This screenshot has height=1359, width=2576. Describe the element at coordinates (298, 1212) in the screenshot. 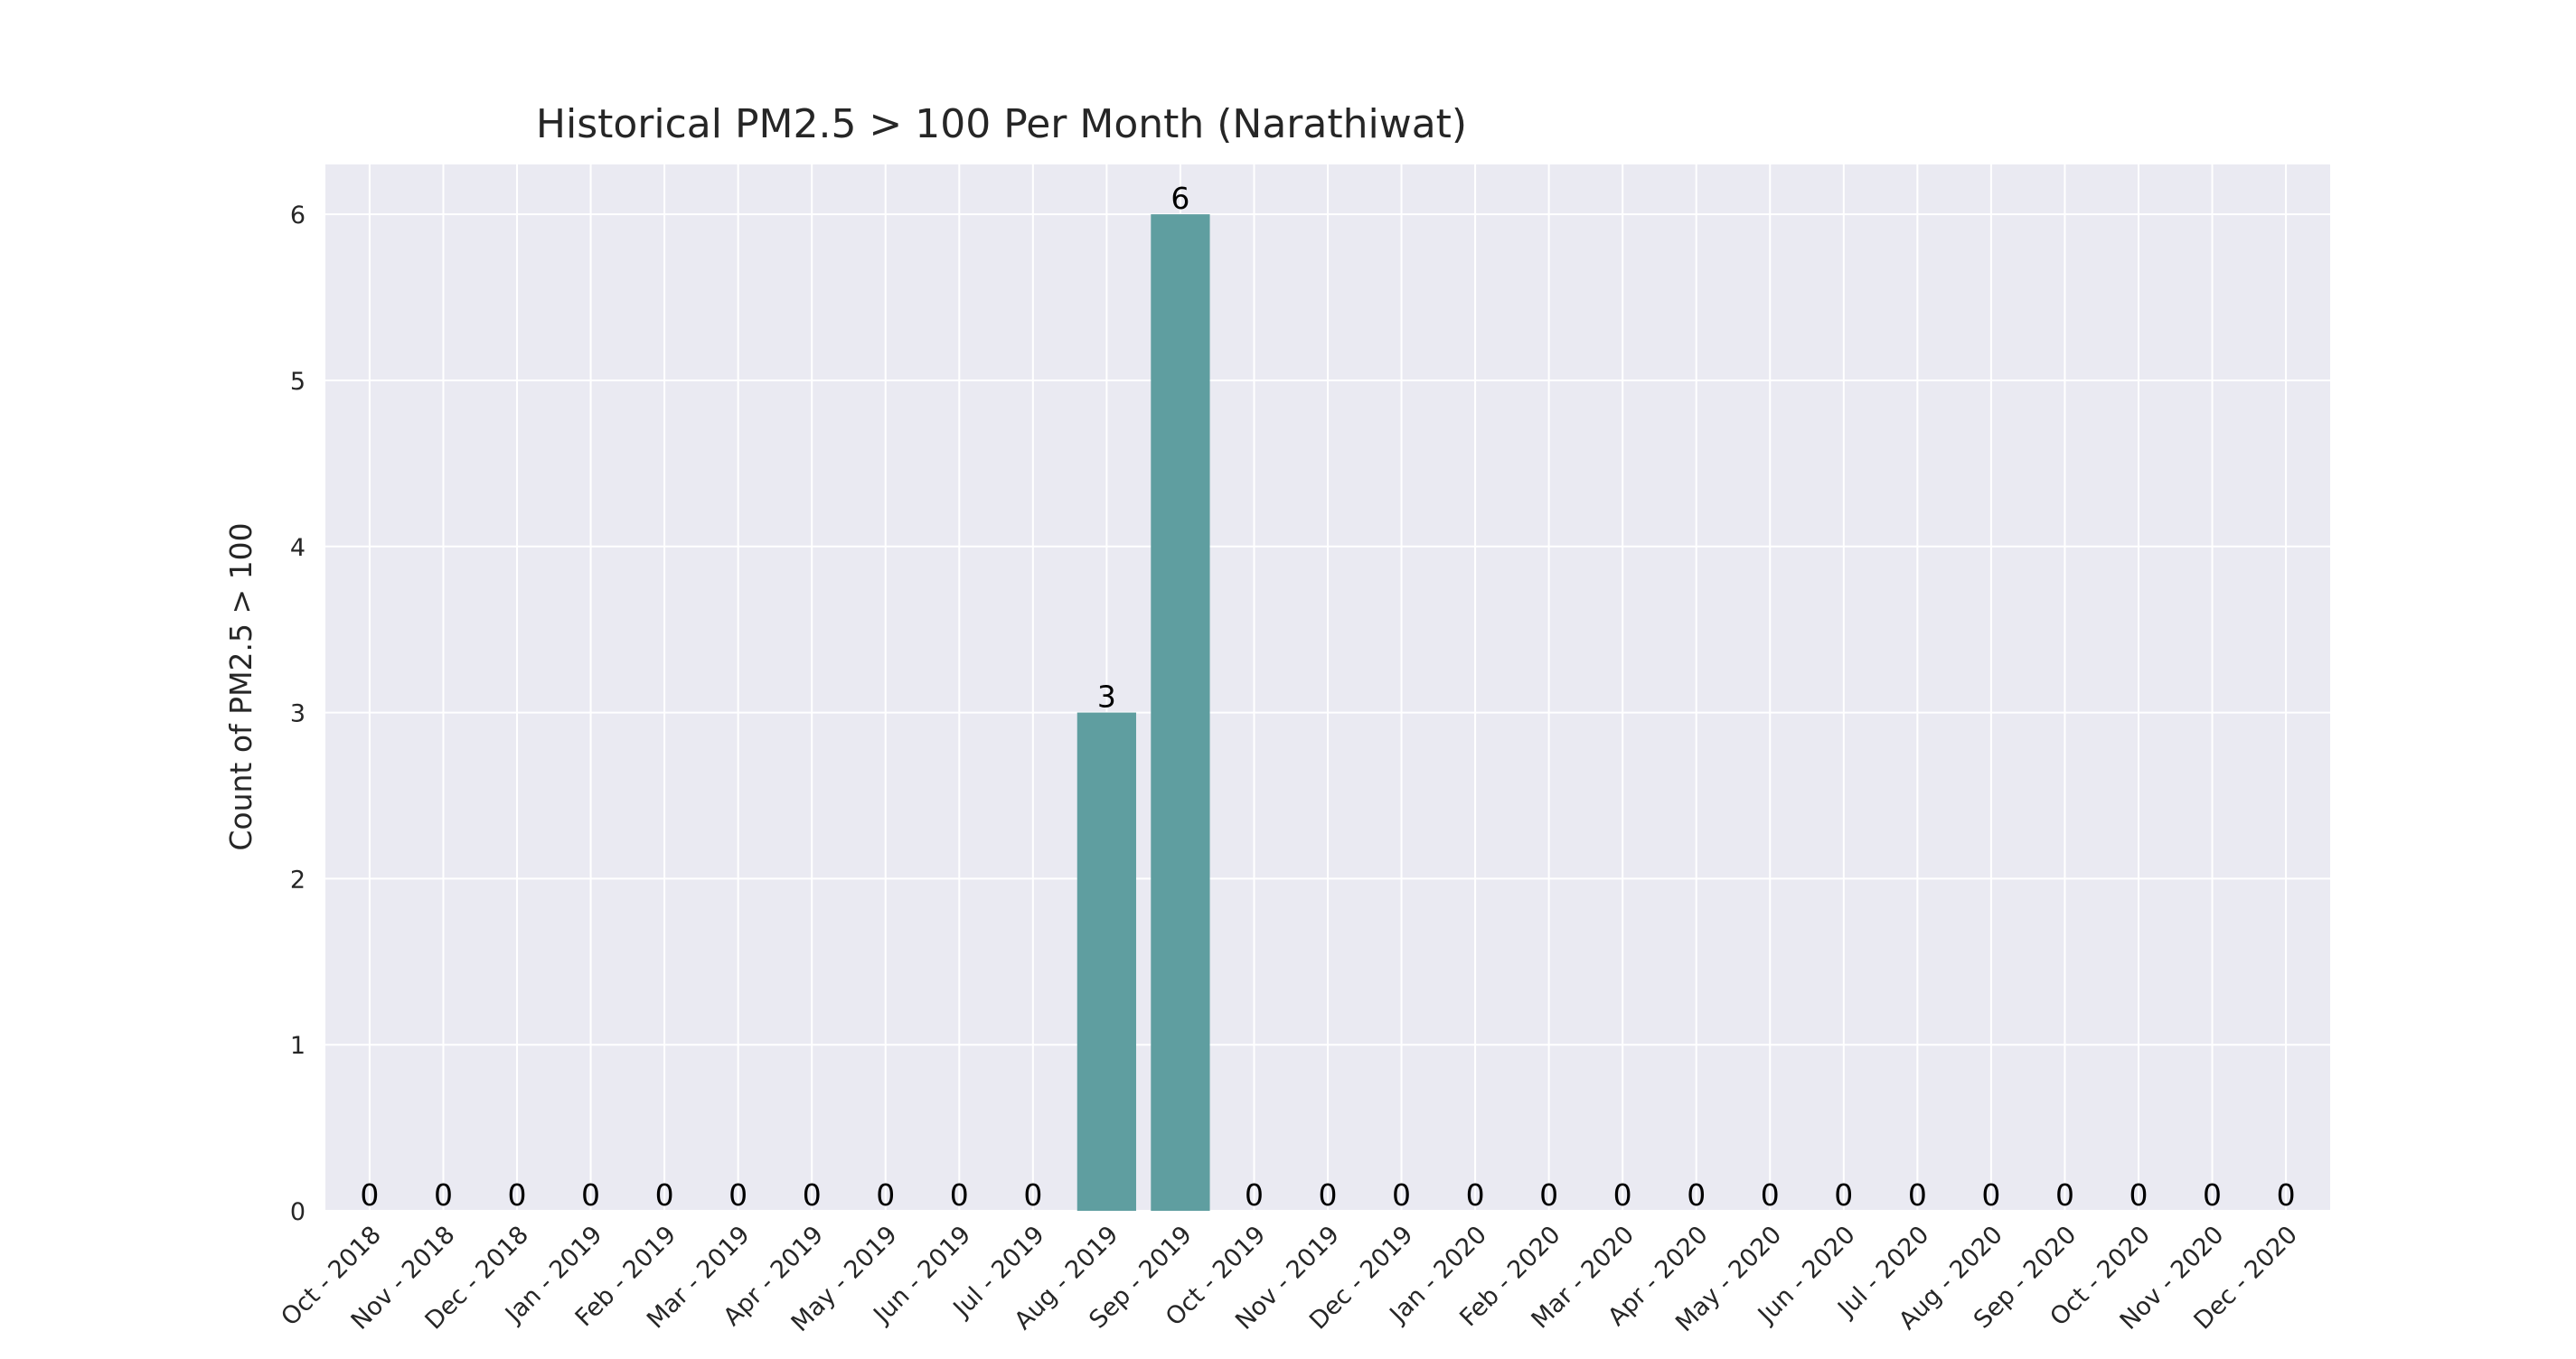

I see `y-tick-label: 0` at that location.